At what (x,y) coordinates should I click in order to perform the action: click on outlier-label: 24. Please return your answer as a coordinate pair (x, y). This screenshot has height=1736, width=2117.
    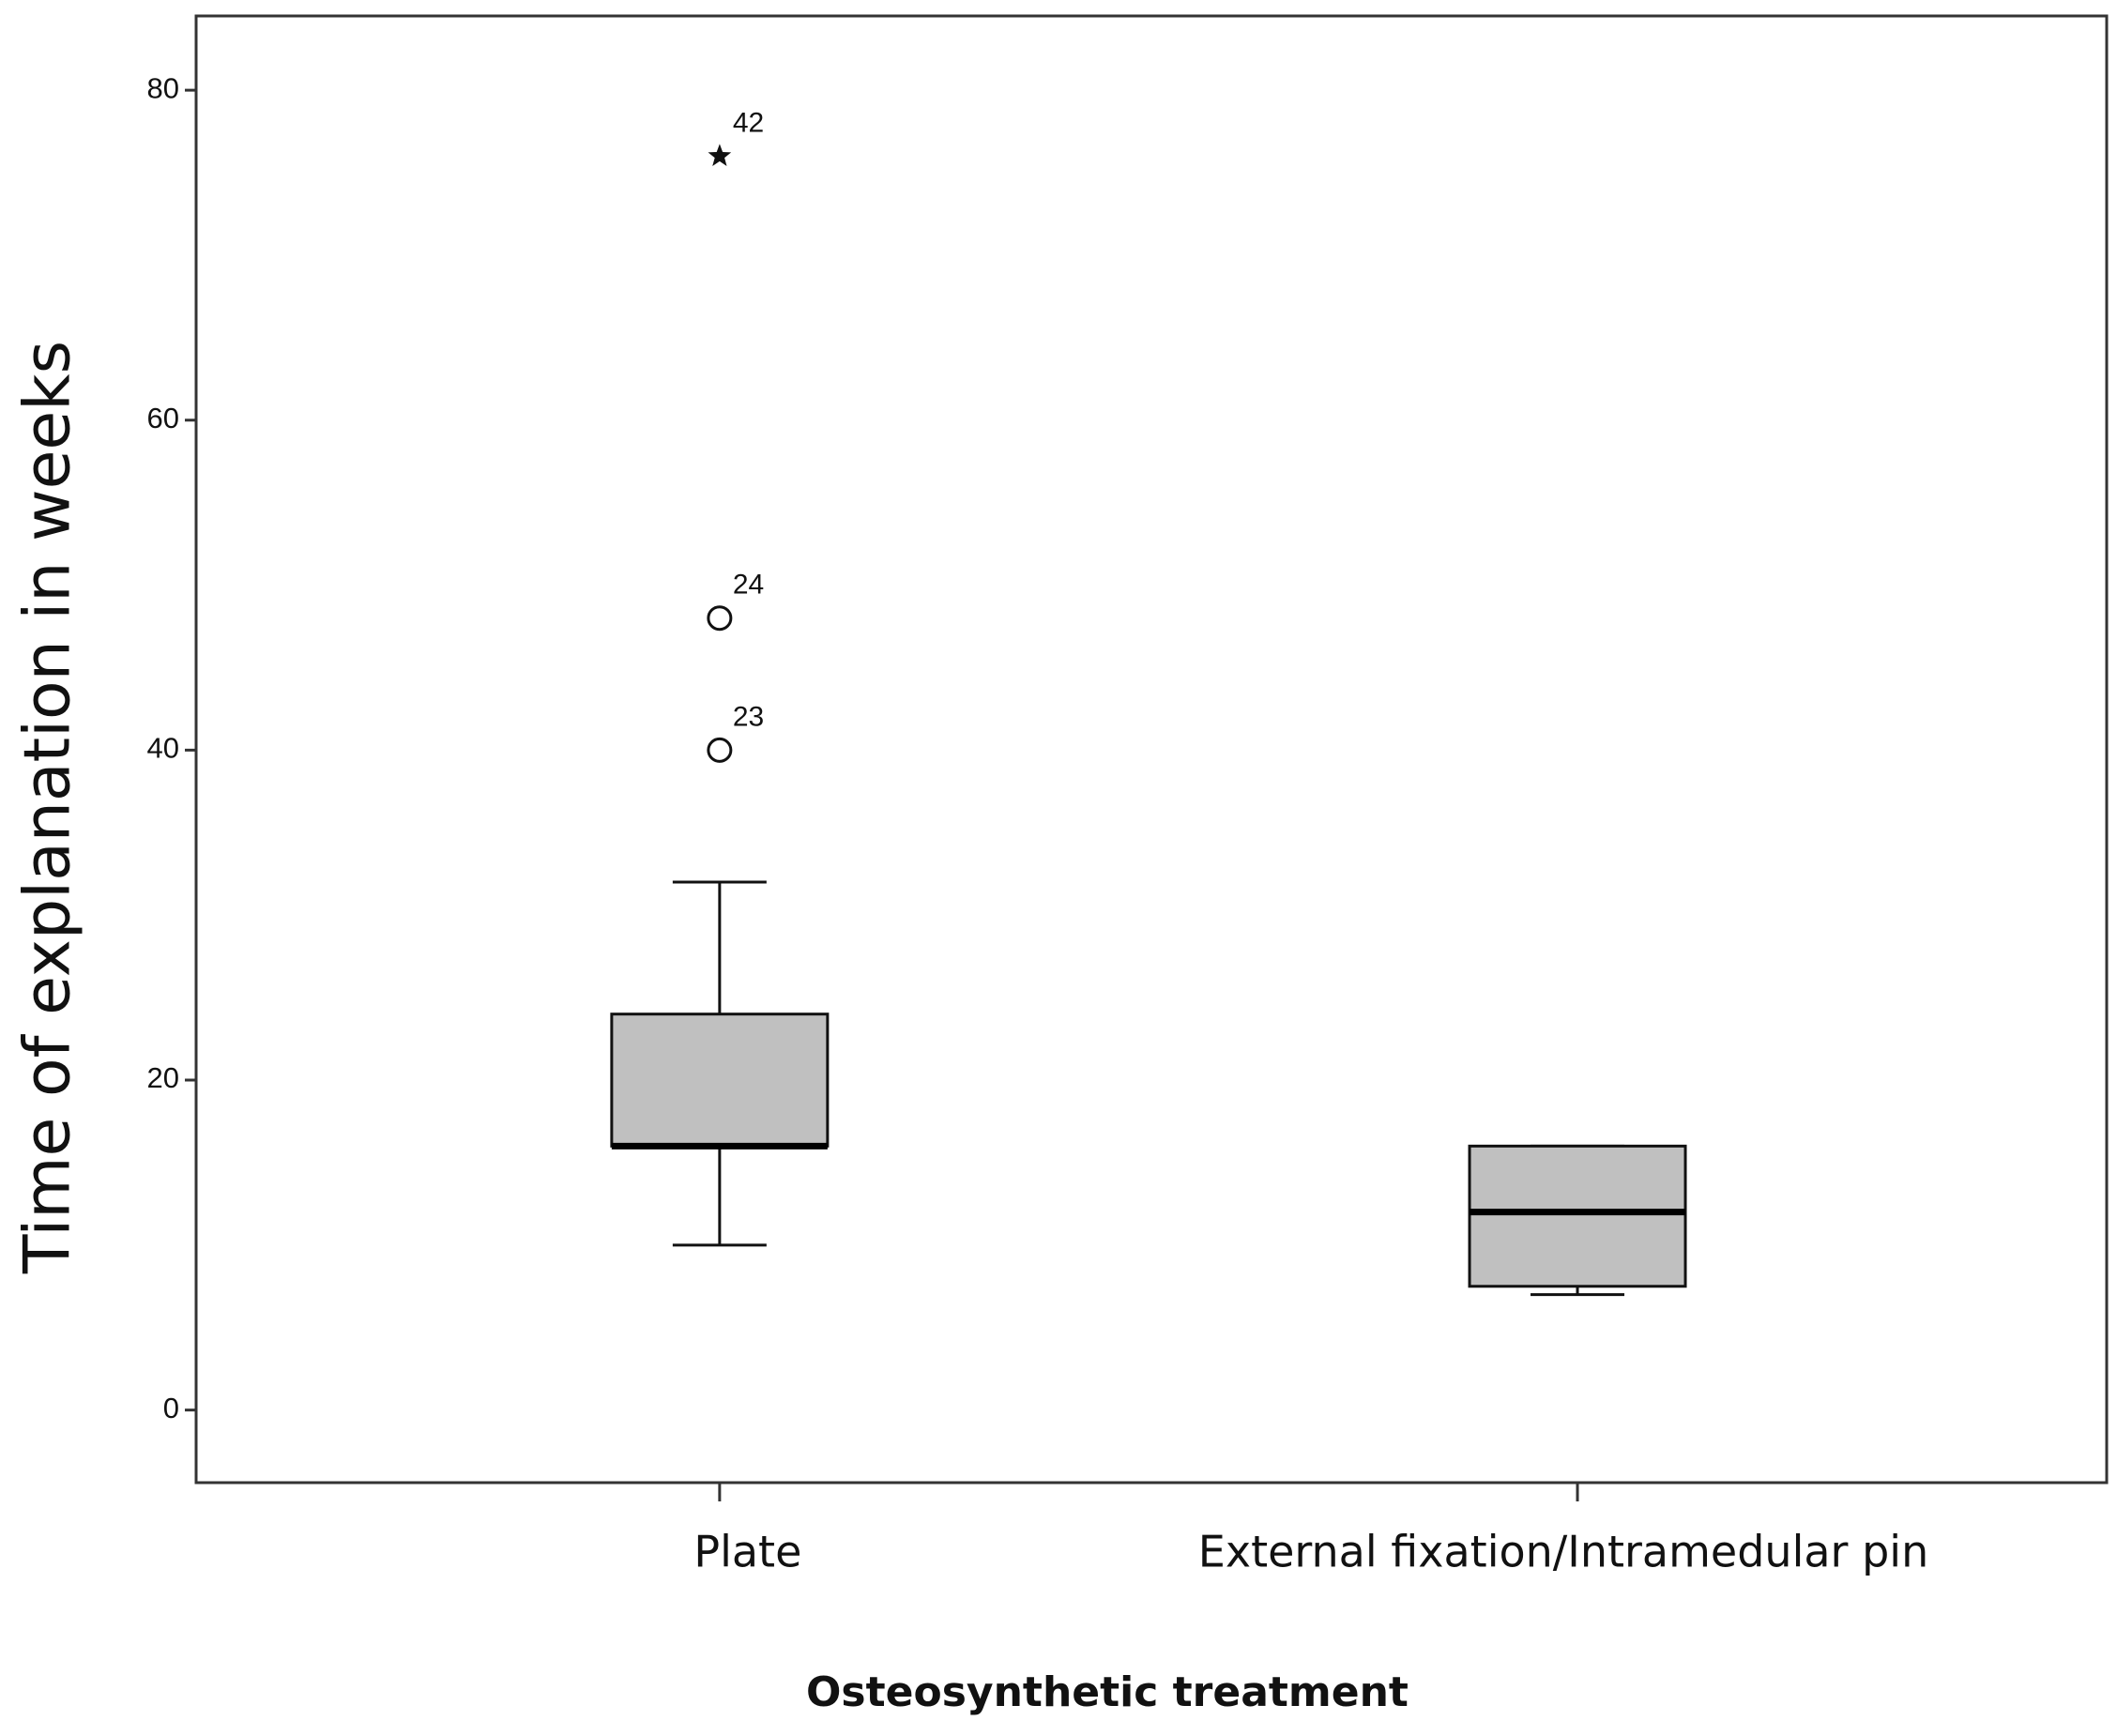
    Looking at the image, I should click on (748, 585).